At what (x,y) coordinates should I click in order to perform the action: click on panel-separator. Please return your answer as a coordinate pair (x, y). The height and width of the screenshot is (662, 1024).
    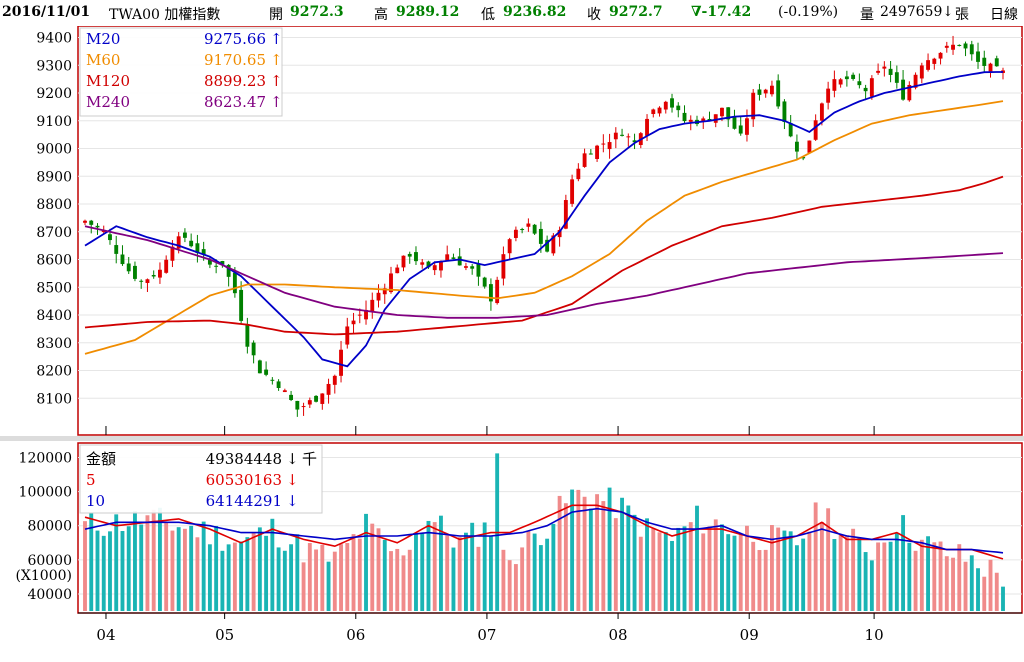
    Looking at the image, I should click on (512, 438).